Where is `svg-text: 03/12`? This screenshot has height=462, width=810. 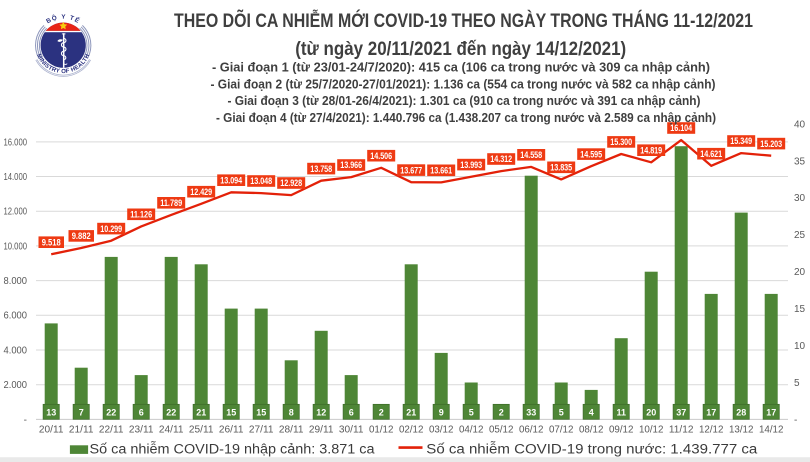
svg-text: 03/12 is located at coordinates (441, 430).